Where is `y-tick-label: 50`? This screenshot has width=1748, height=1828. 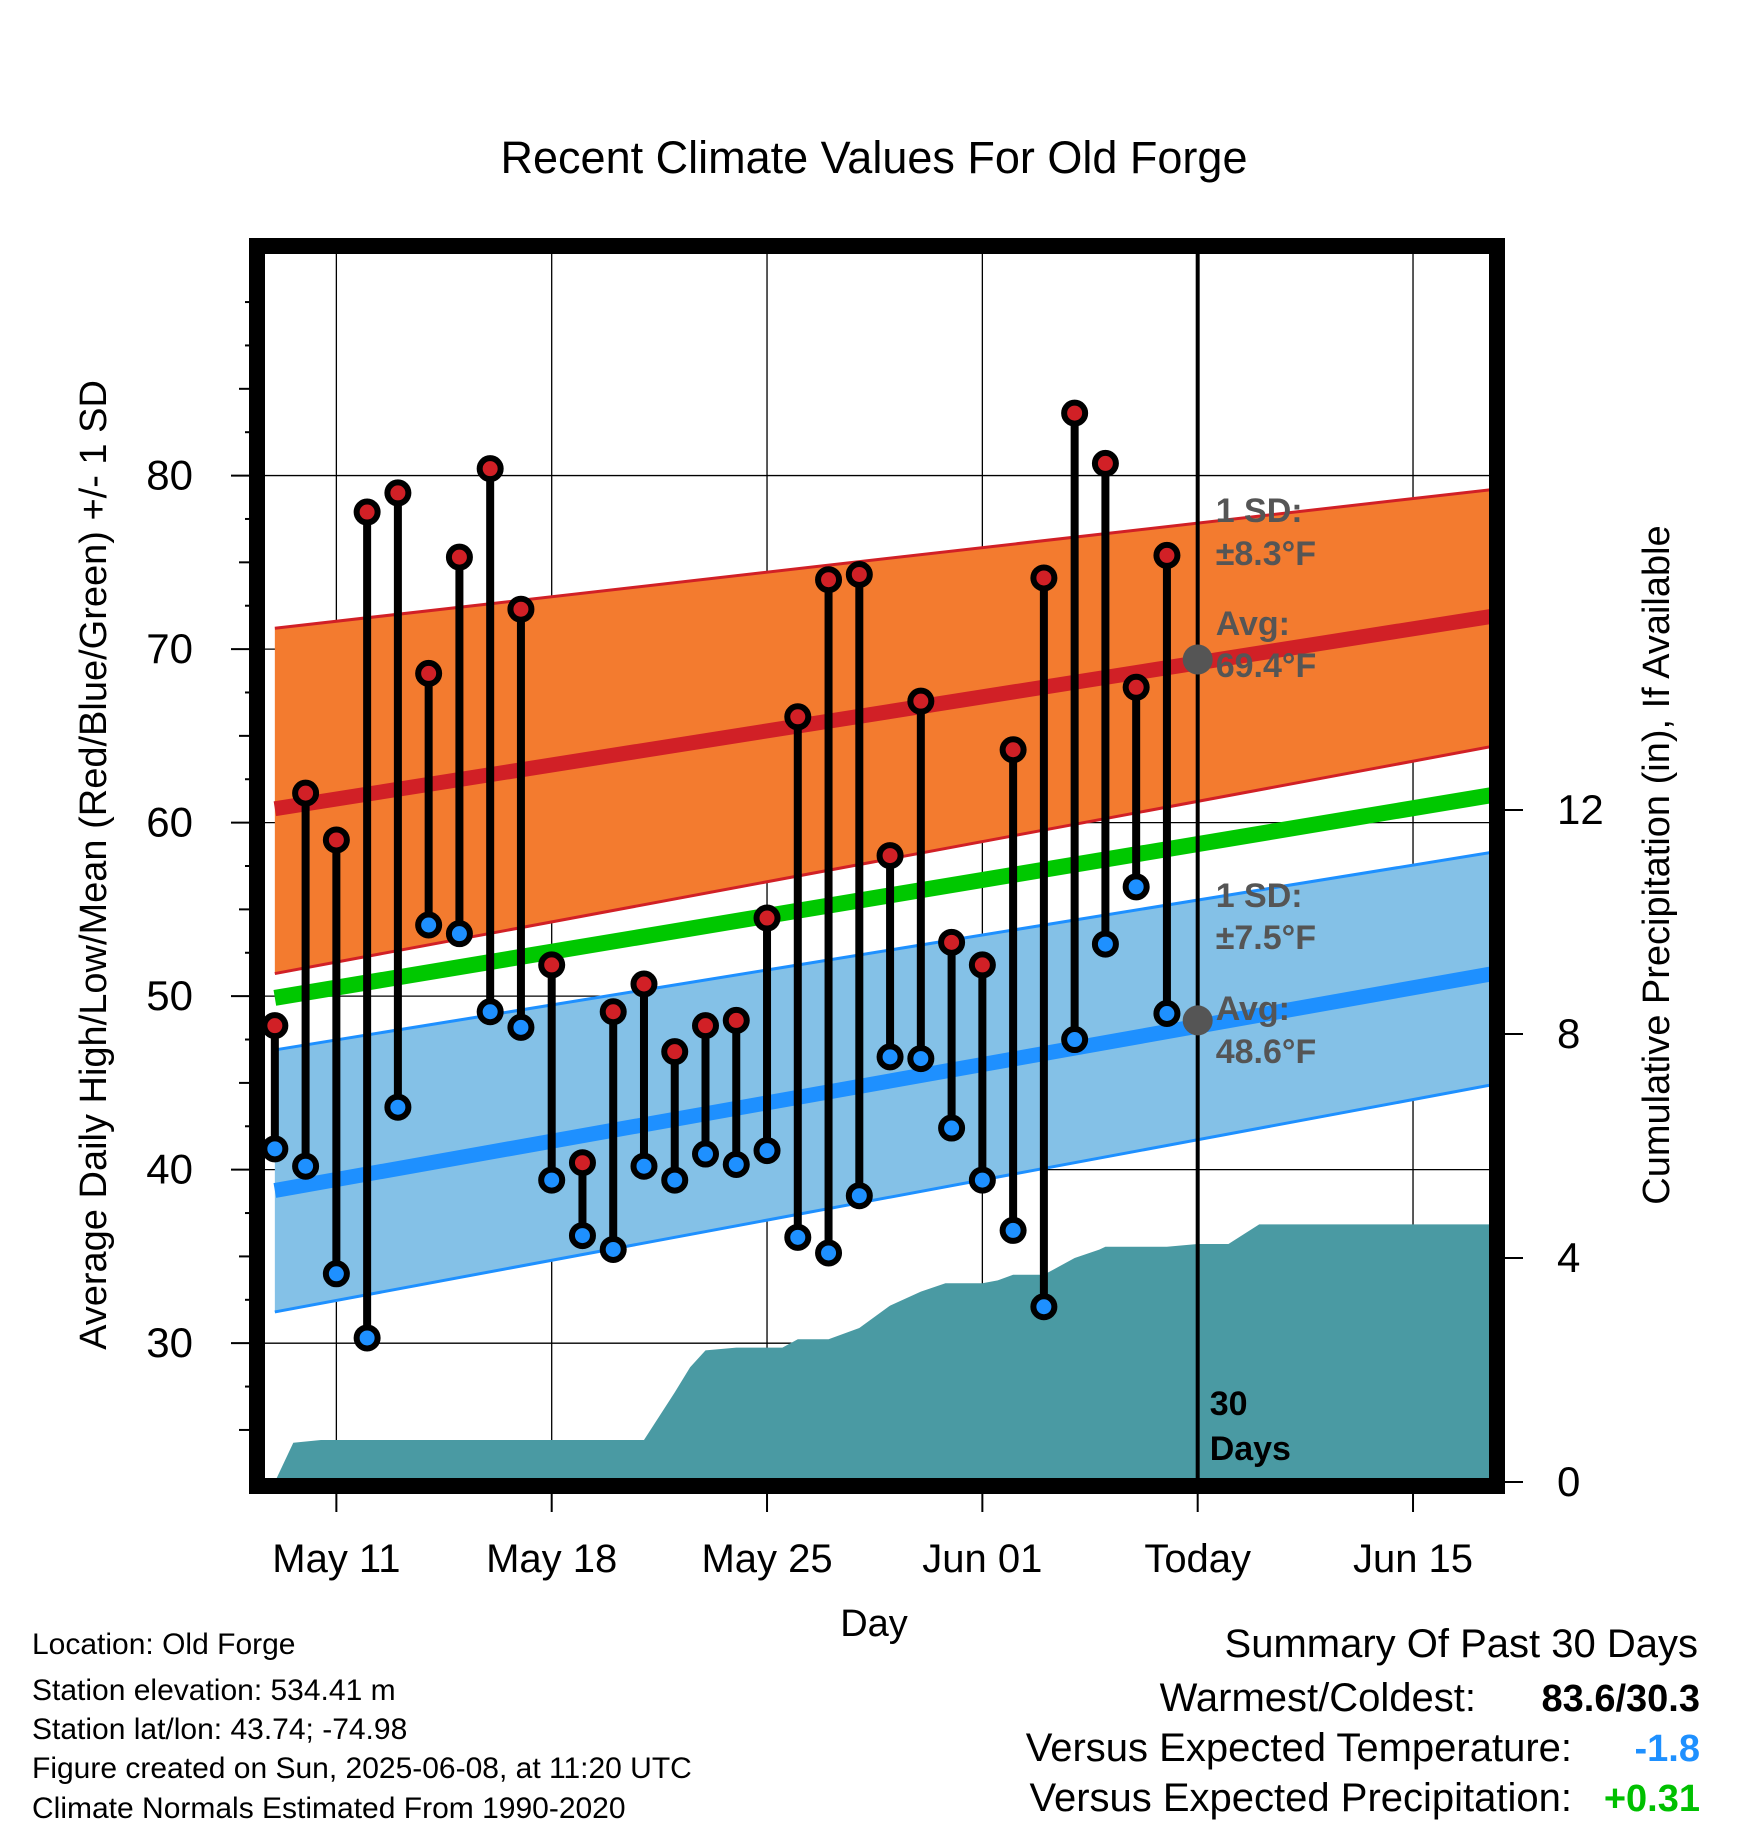
y-tick-label: 50 is located at coordinates (169, 995).